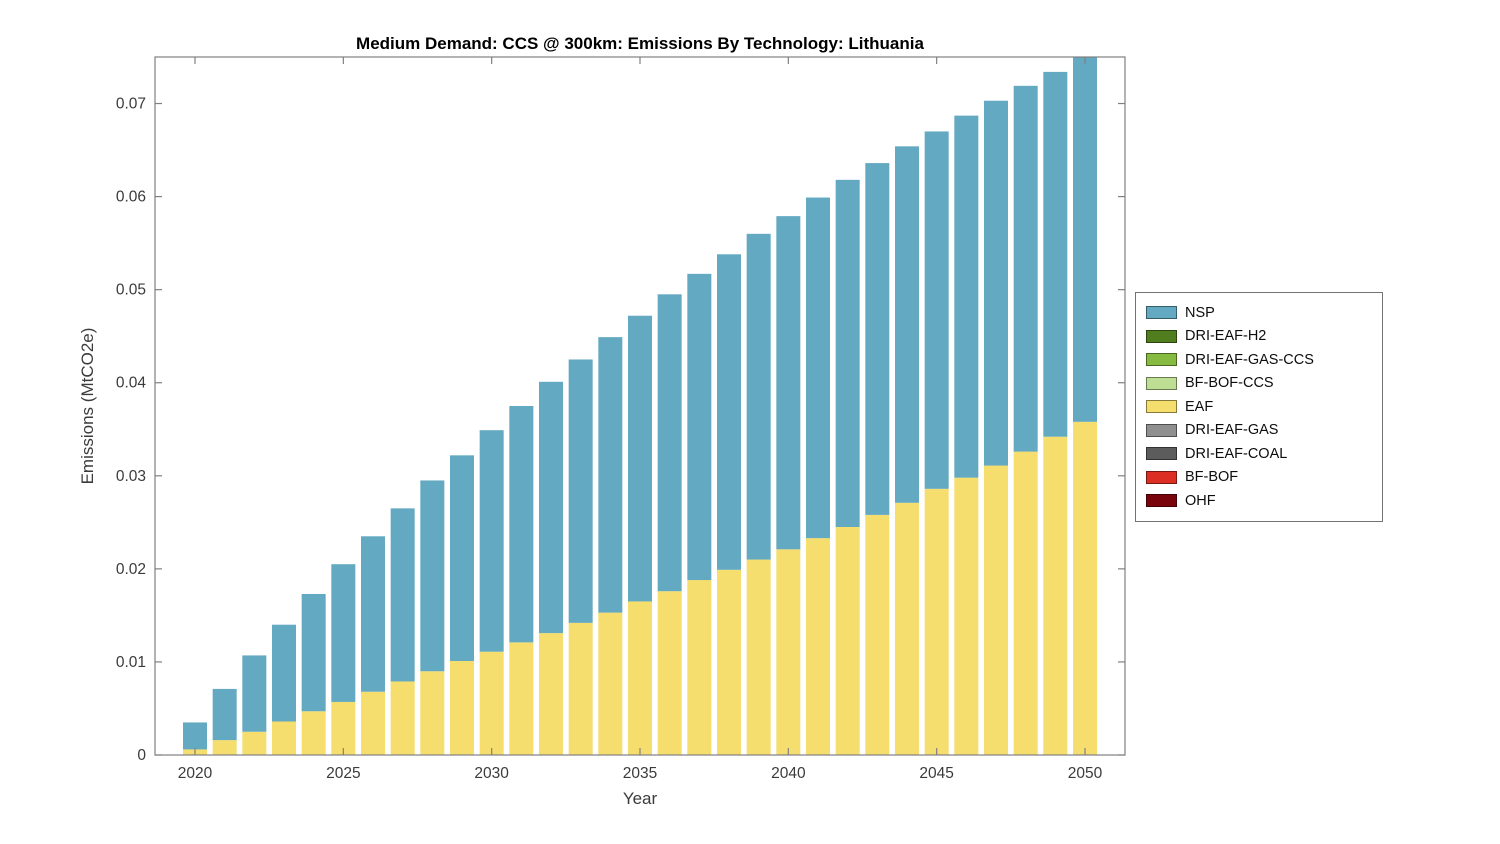  I want to click on legend-item: EAF, so click(1264, 407).